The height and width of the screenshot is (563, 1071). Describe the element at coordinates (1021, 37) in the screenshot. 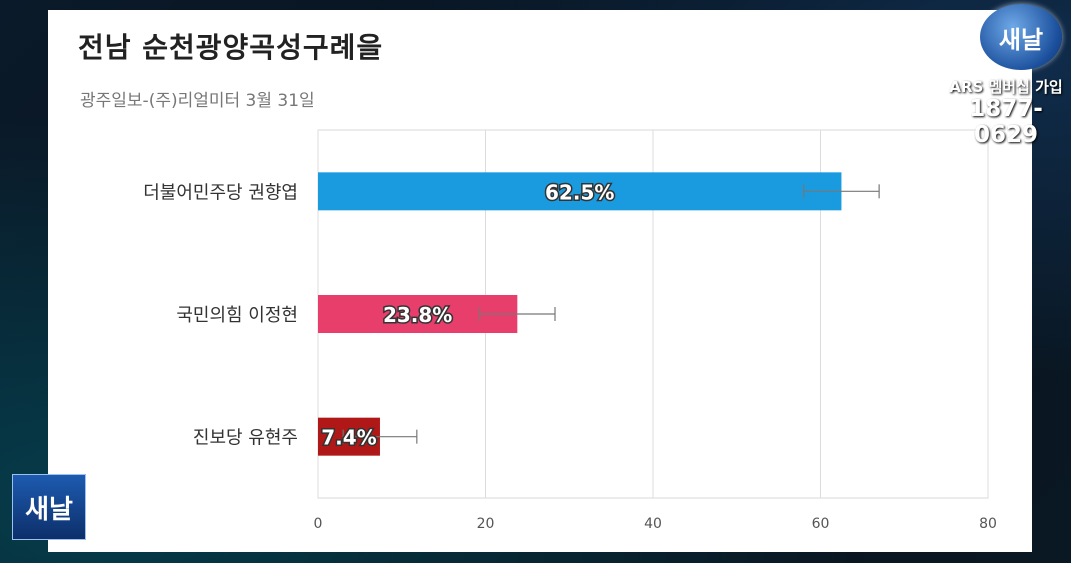

I see `channel-logo-top: 새날` at that location.